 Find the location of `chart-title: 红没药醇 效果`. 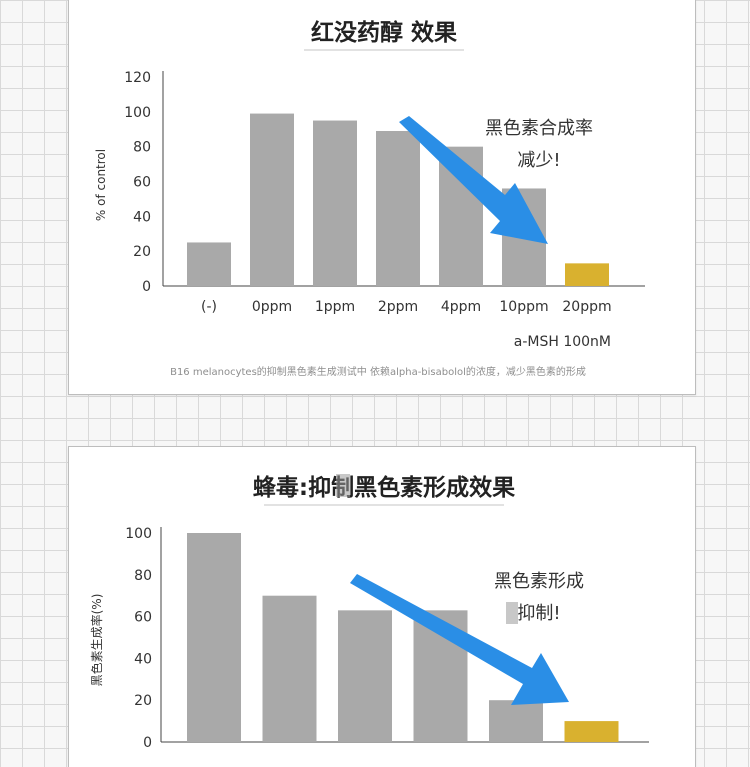

chart-title: 红没药醇 效果 is located at coordinates (384, 32).